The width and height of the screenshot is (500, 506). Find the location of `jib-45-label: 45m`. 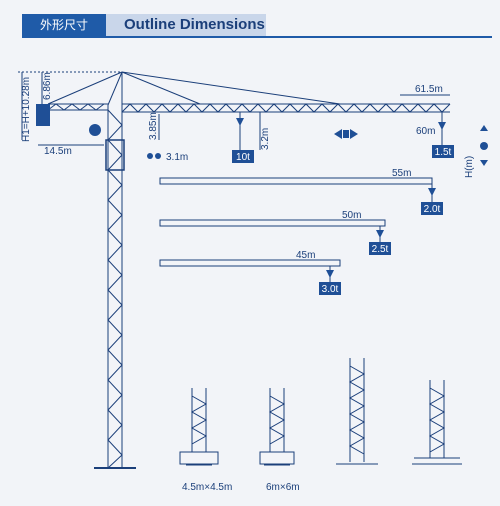

jib-45-label: 45m is located at coordinates (305, 255).